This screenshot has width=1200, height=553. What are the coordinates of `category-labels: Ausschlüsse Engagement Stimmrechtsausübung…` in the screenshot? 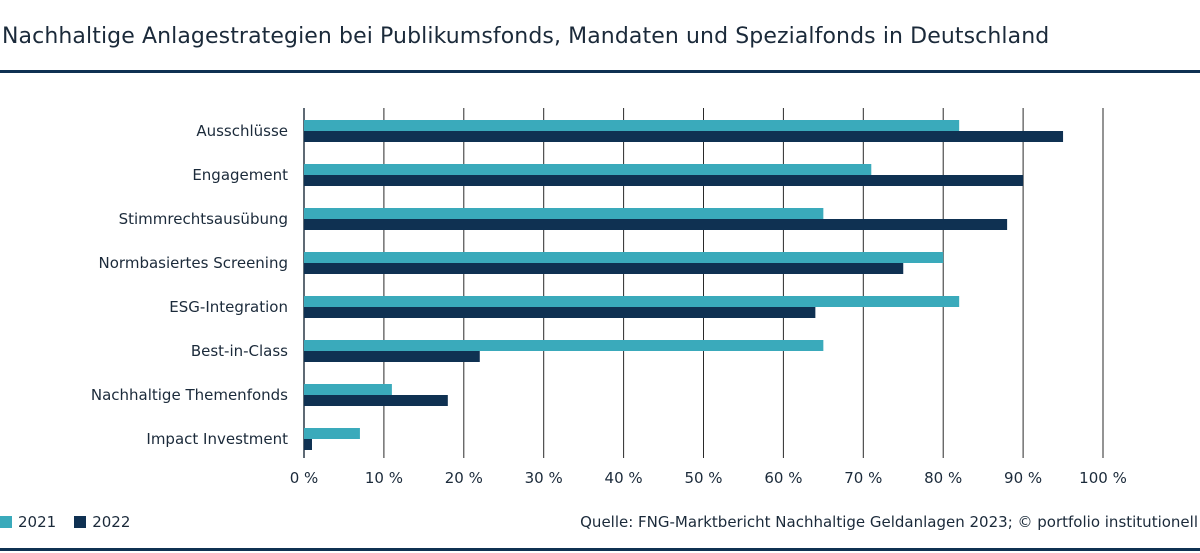 It's located at (189, 285).